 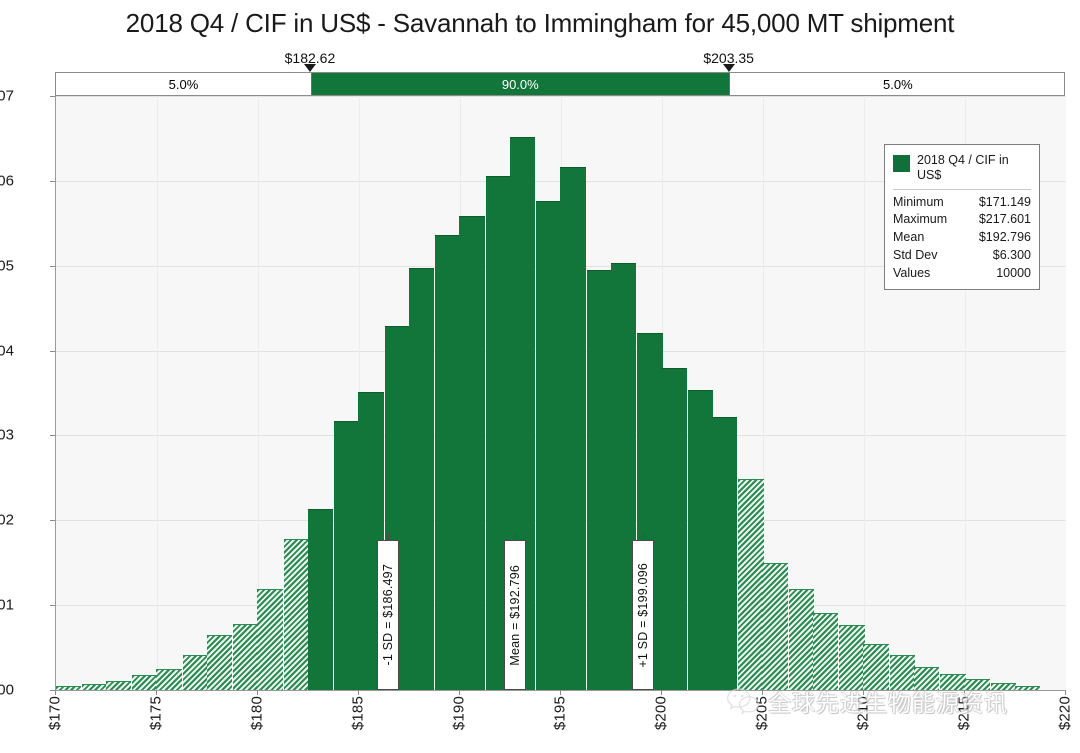 What do you see at coordinates (962, 203) in the screenshot?
I see `legend-stat-row: Minimum $171.149` at bounding box center [962, 203].